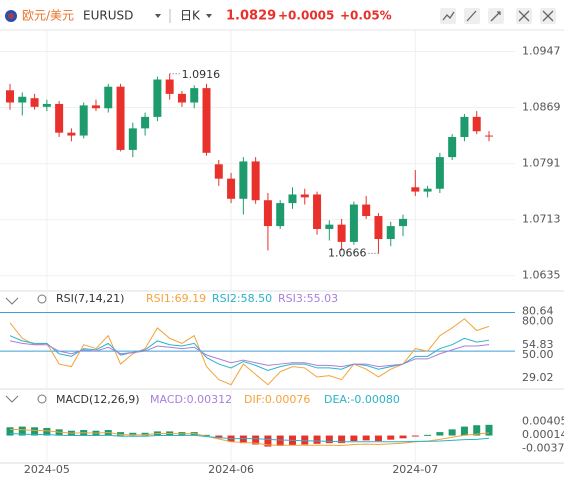  What do you see at coordinates (543, 448) in the screenshot?
I see `y-tick-label: -0.00377` at bounding box center [543, 448].